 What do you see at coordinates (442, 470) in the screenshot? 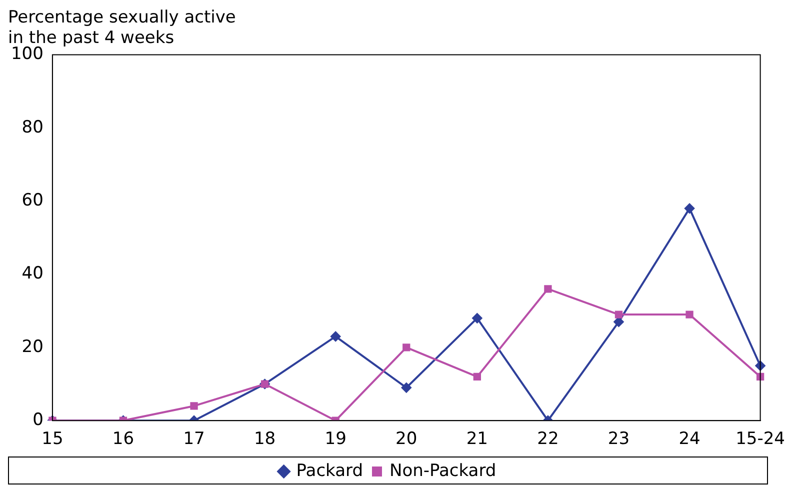
I see `legend-label: Non-Packard` at bounding box center [442, 470].